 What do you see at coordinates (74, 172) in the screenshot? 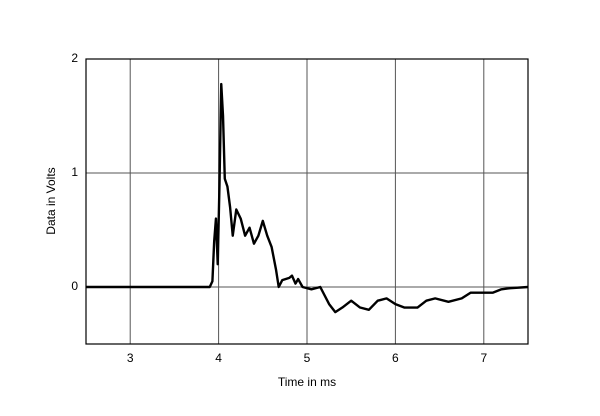
I see `y-tick-label: 1` at bounding box center [74, 172].